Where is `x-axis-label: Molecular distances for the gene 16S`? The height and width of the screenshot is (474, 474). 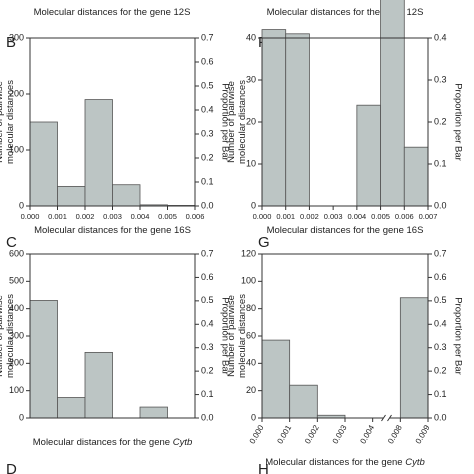 x-axis-label: Molecular distances for the gene 16S is located at coordinates (112, 230).